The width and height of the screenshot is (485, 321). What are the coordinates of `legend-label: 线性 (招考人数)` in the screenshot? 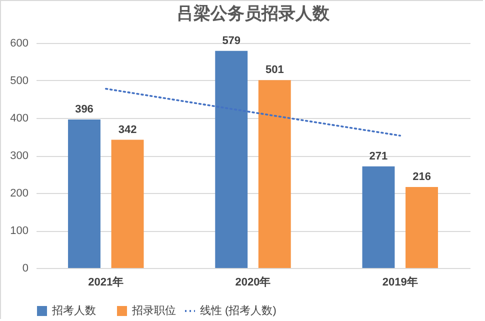 It's located at (238, 310).